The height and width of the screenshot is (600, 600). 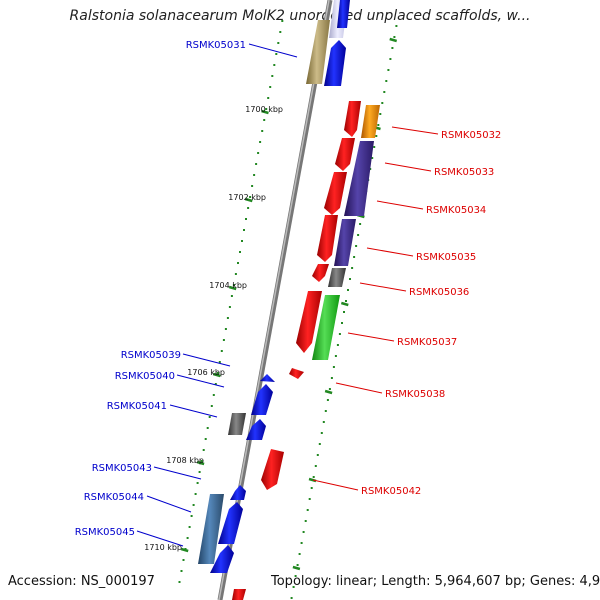 What do you see at coordinates (326, 327) in the screenshot?
I see `gene-glyph-rsmk05037b` at bounding box center [326, 327].